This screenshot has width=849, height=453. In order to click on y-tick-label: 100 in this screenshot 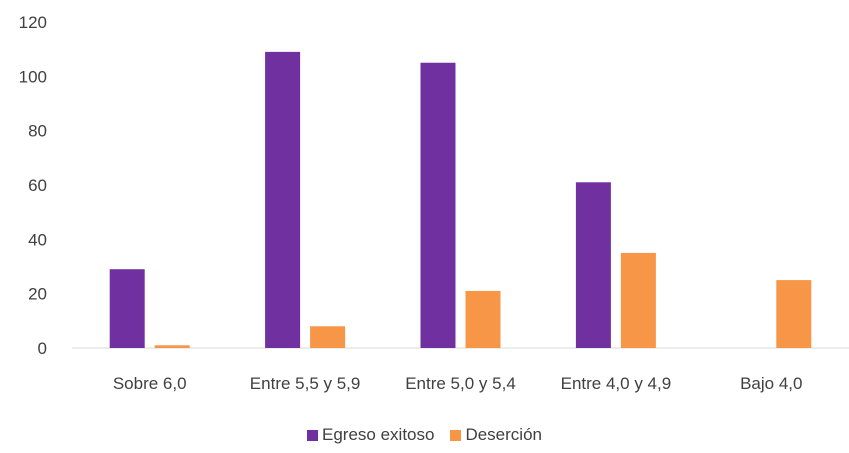, I will do `click(33, 76)`.